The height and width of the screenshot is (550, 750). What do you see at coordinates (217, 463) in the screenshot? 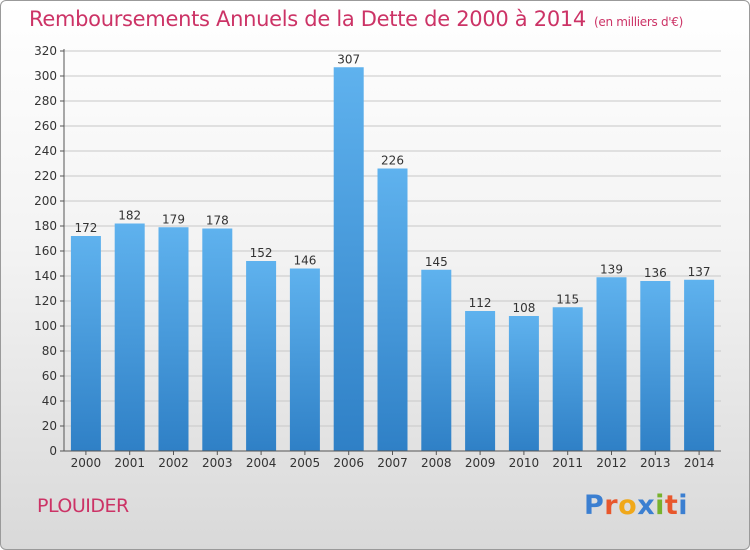
I see `x-tick-label: 2003` at bounding box center [217, 463].